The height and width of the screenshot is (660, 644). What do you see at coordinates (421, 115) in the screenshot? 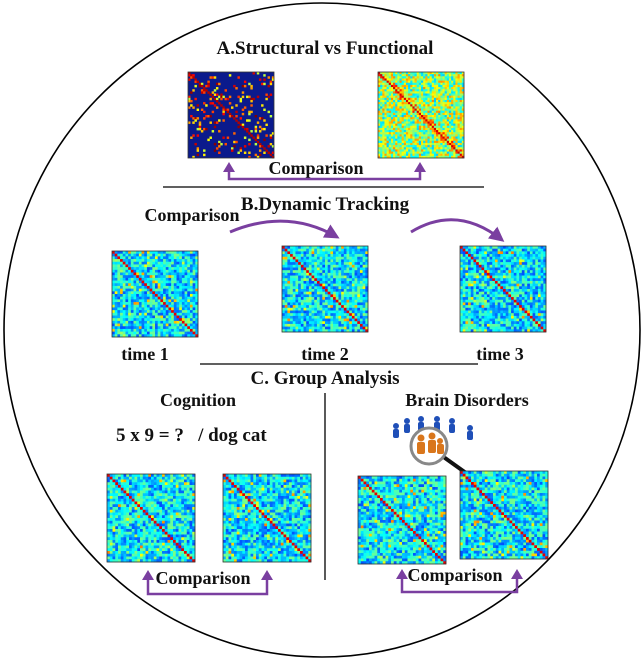
I see `functional-matrix` at bounding box center [421, 115].